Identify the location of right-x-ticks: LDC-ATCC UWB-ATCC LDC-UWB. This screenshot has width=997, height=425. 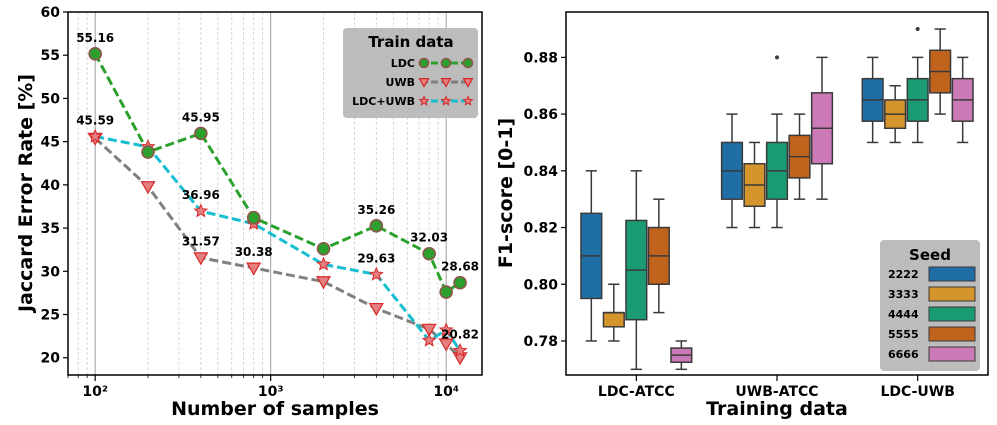
(776, 387).